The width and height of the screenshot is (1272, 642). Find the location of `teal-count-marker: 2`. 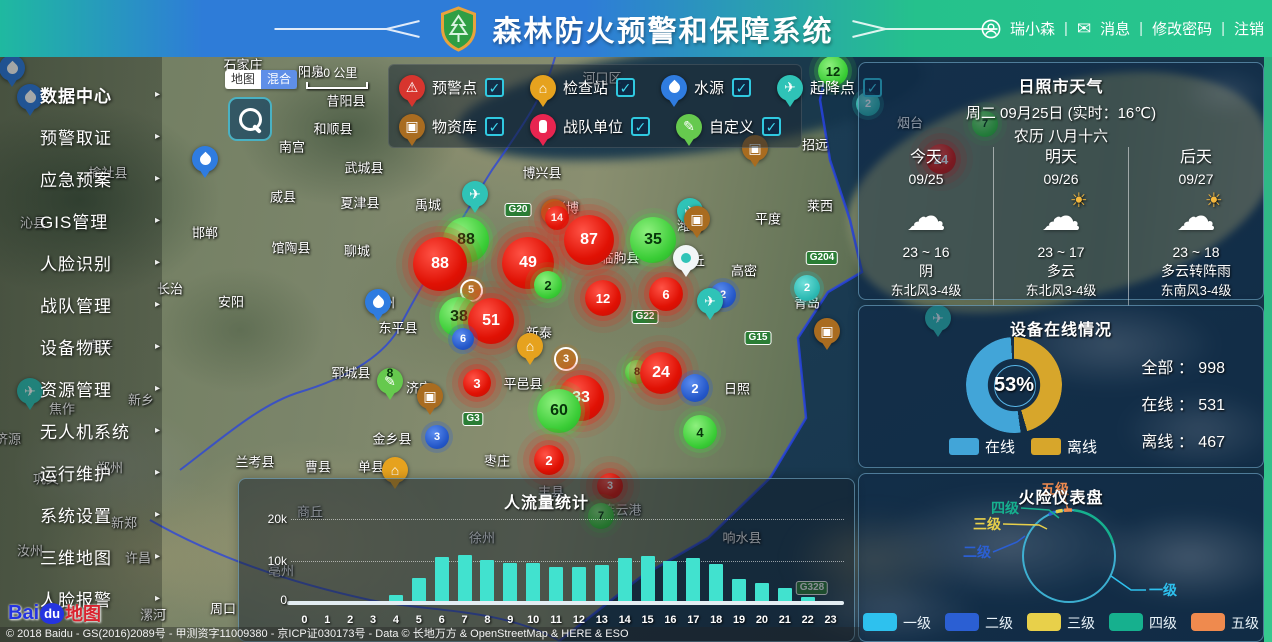

teal-count-marker: 2 is located at coordinates (807, 288).